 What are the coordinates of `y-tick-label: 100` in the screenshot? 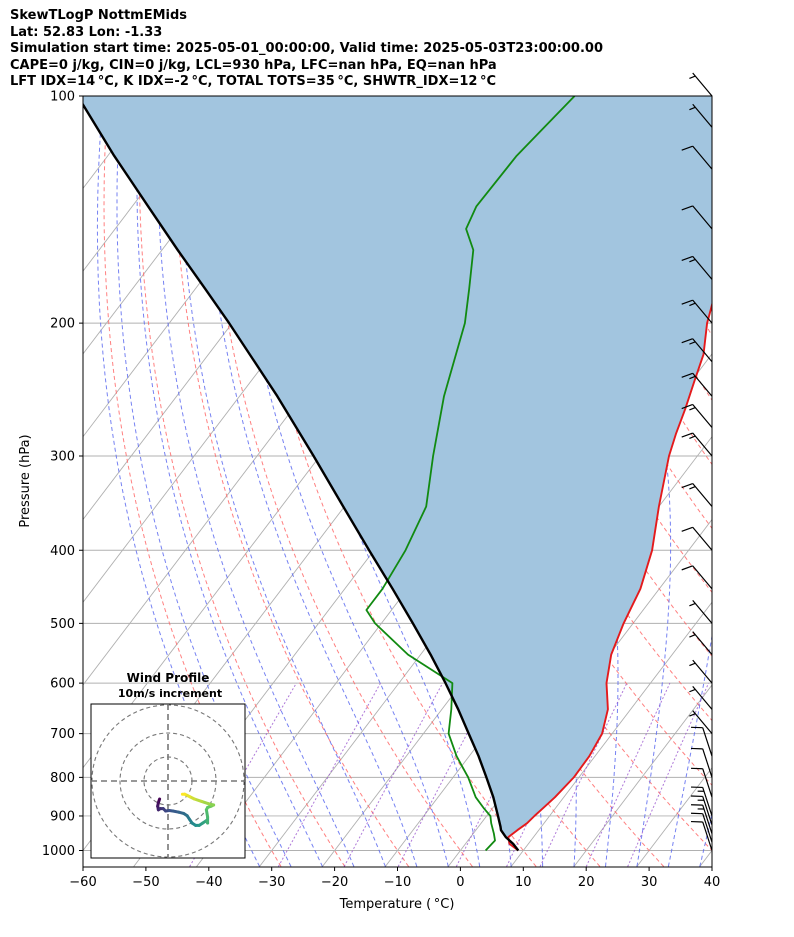 It's located at (62, 97).